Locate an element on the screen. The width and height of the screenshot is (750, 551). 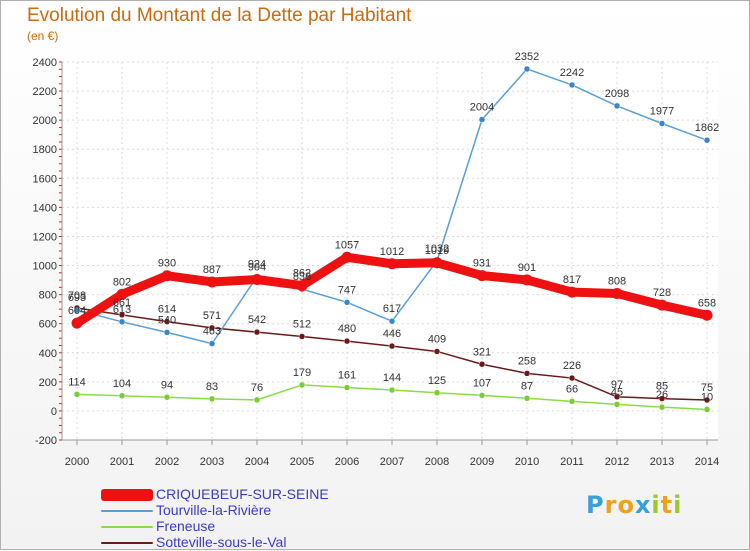
data-label: 838 is located at coordinates (302, 277).